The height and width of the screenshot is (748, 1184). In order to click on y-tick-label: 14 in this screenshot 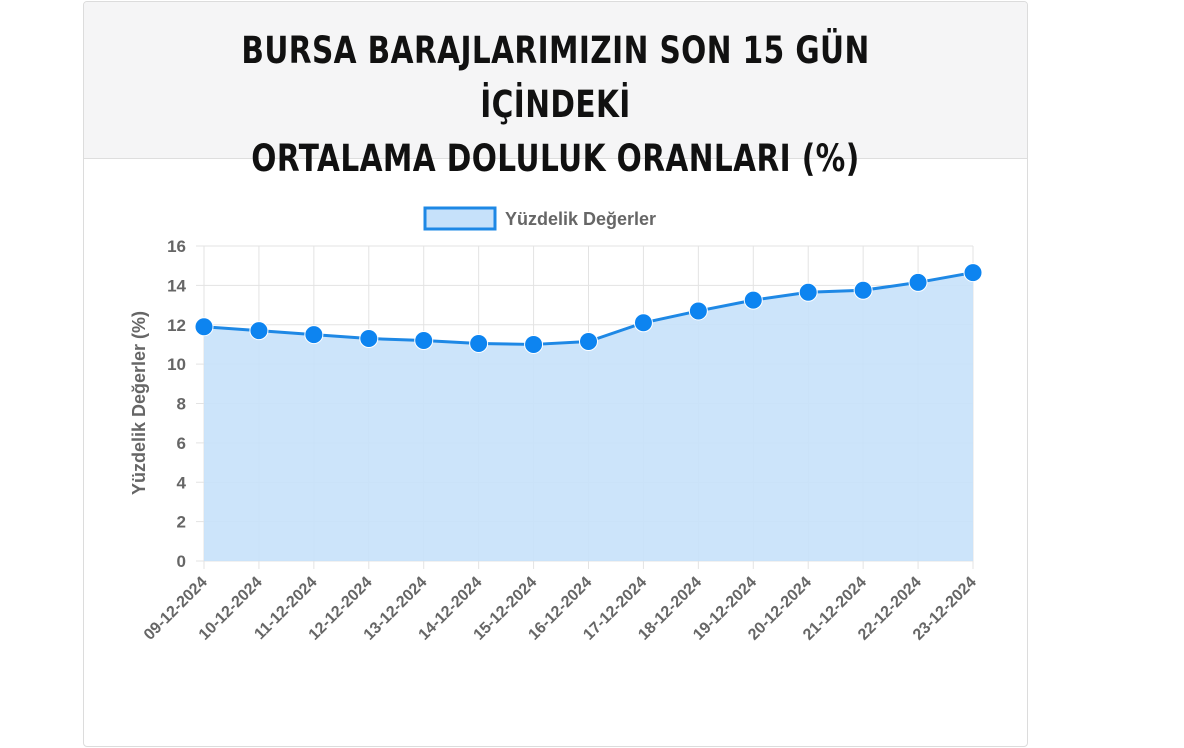, I will do `click(176, 285)`.